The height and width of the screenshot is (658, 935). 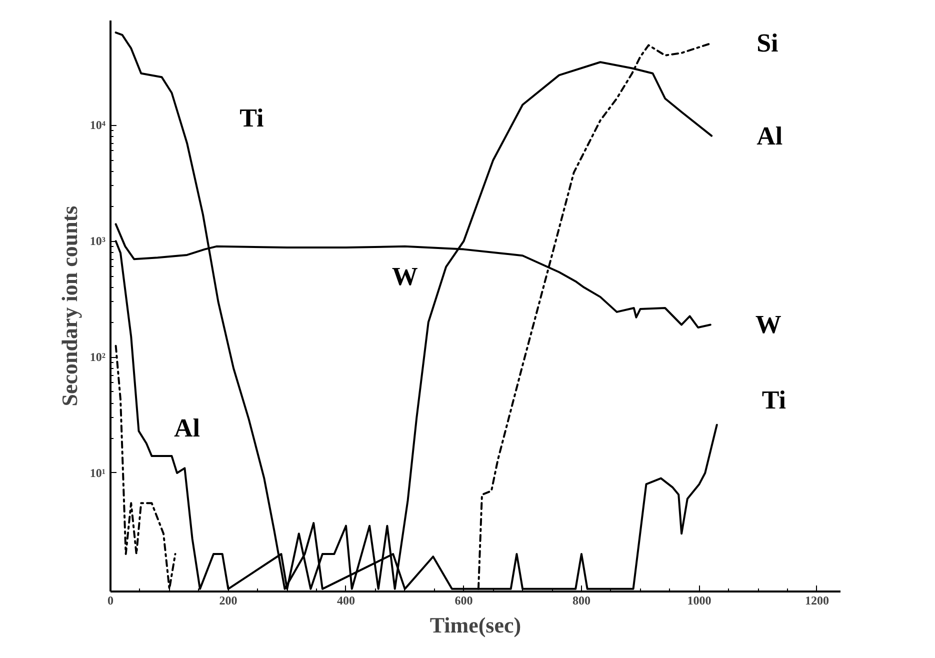 I want to click on y-tick-label: 10², so click(x=98, y=357).